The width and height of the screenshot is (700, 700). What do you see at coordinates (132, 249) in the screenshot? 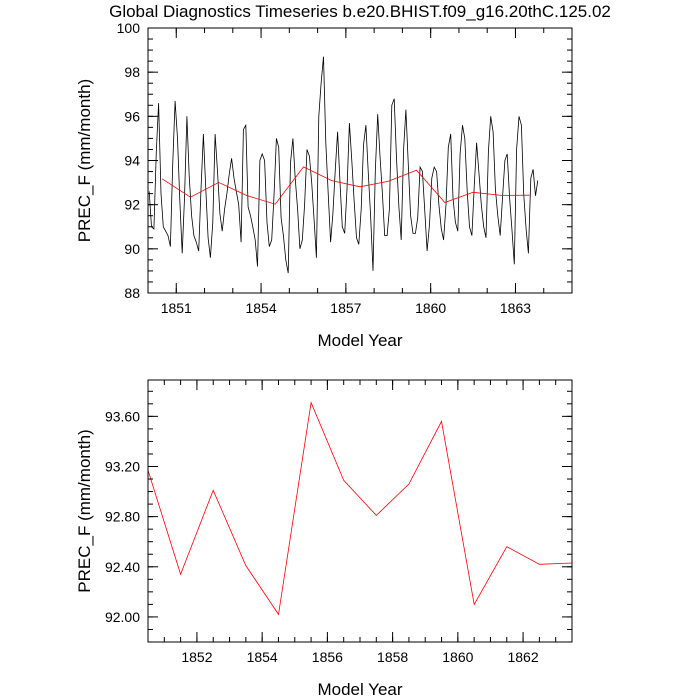
I see `y-tick-label: 90` at bounding box center [132, 249].